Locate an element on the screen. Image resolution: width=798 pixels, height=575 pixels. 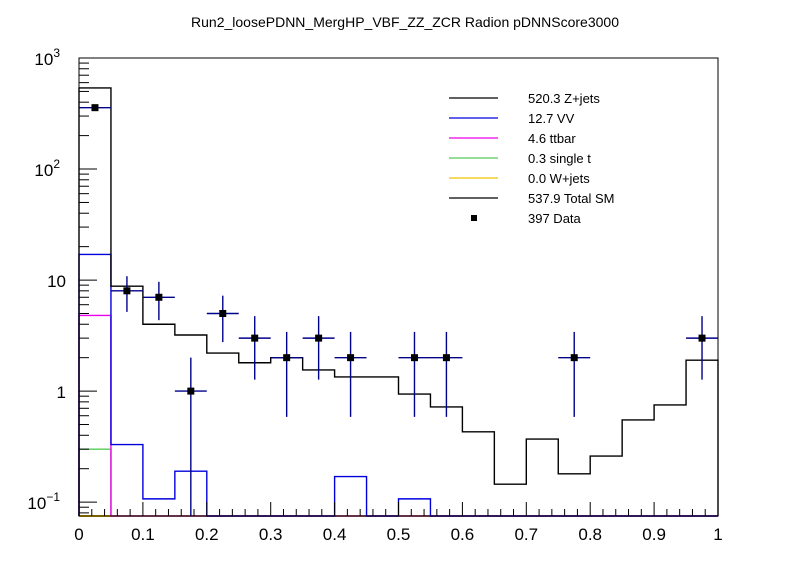
x-tick-label: 0.9 is located at coordinates (654, 534).